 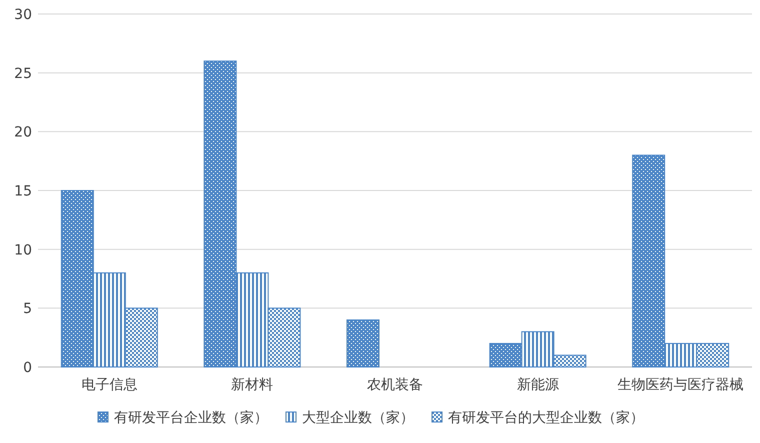 I want to click on x-tick-label: 农机装备, so click(x=395, y=385).